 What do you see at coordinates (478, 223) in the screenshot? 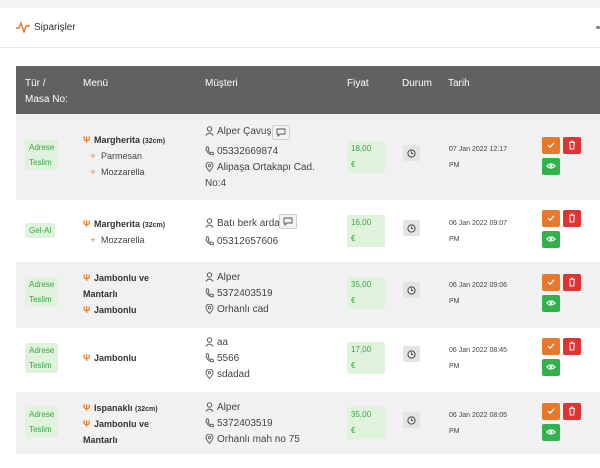
I see `order-date: 06 Jan 2022 09:07` at bounding box center [478, 223].